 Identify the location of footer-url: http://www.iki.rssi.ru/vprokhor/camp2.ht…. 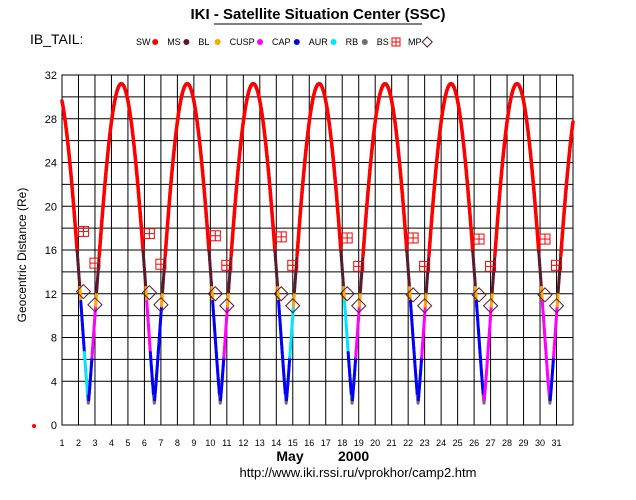
(358, 472).